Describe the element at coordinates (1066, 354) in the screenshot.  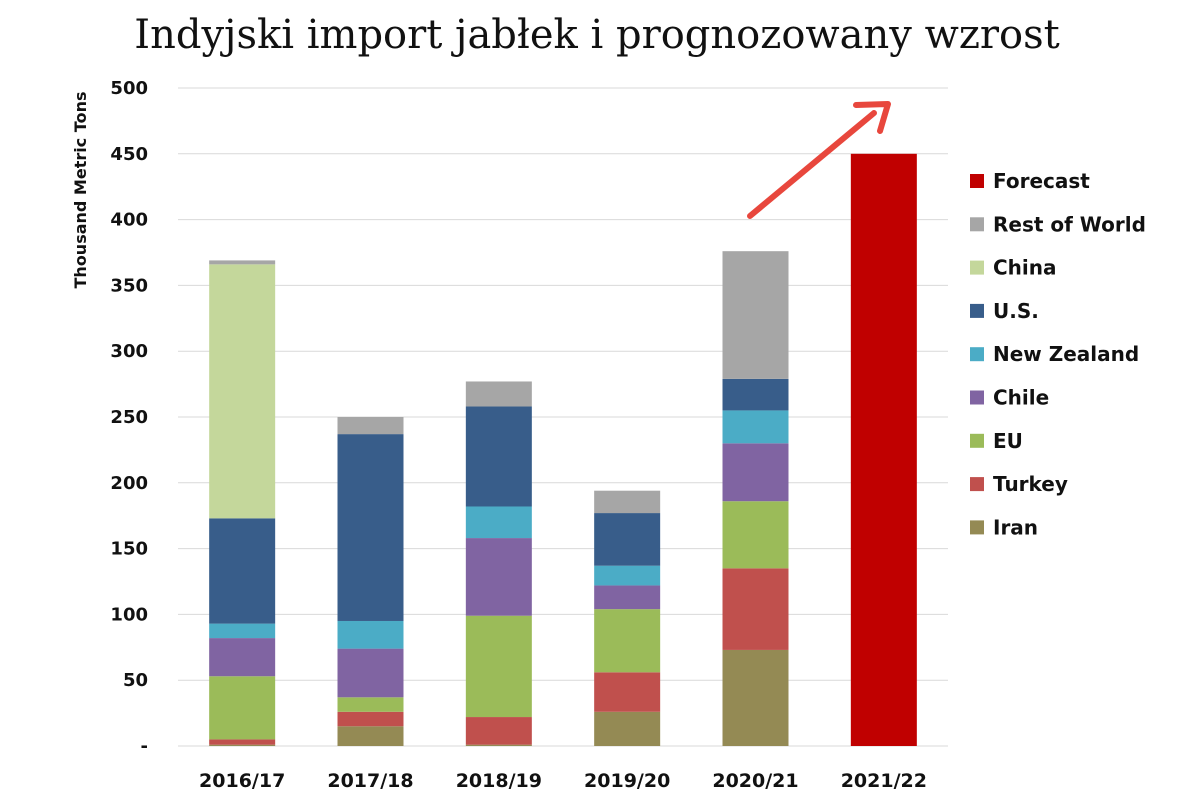
I see `legend-label-new-zealand: New Zealand` at that location.